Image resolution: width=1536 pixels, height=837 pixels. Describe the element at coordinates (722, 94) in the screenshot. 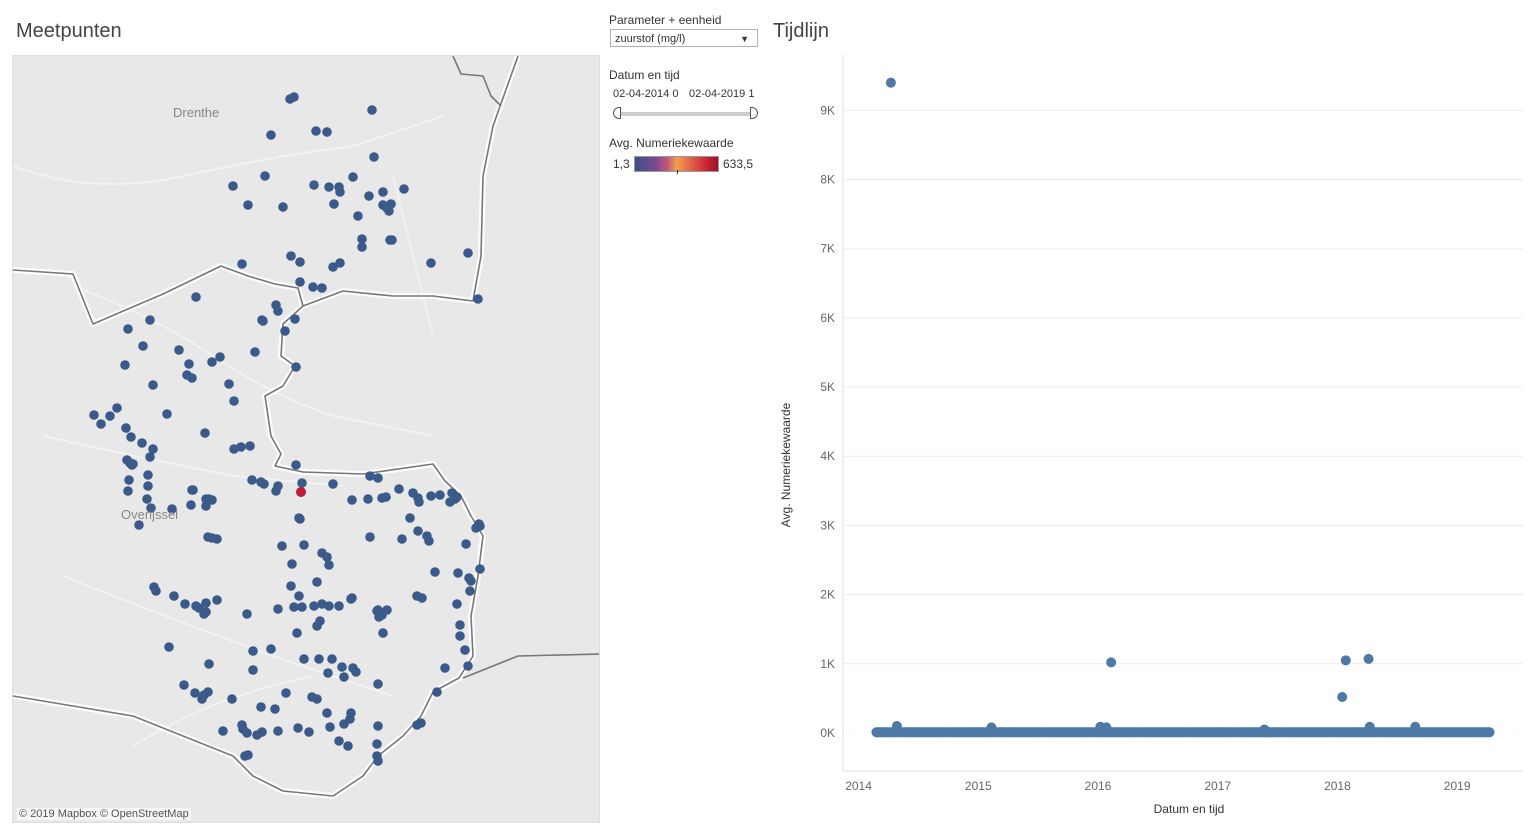

I see `date-end-value: 02-04-2019 1` at that location.